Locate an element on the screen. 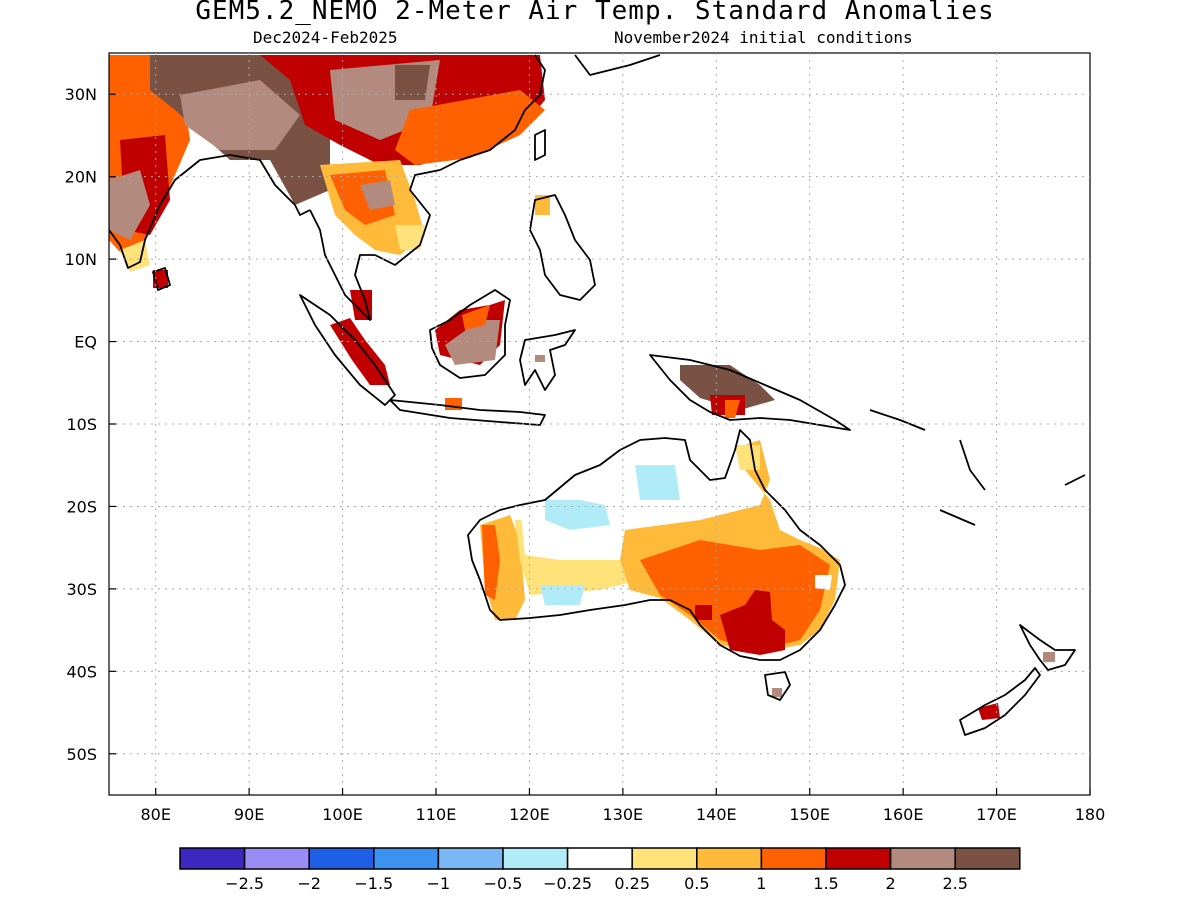 This screenshot has height=900, width=1200. colorbar-label: 0.5 is located at coordinates (696, 883).